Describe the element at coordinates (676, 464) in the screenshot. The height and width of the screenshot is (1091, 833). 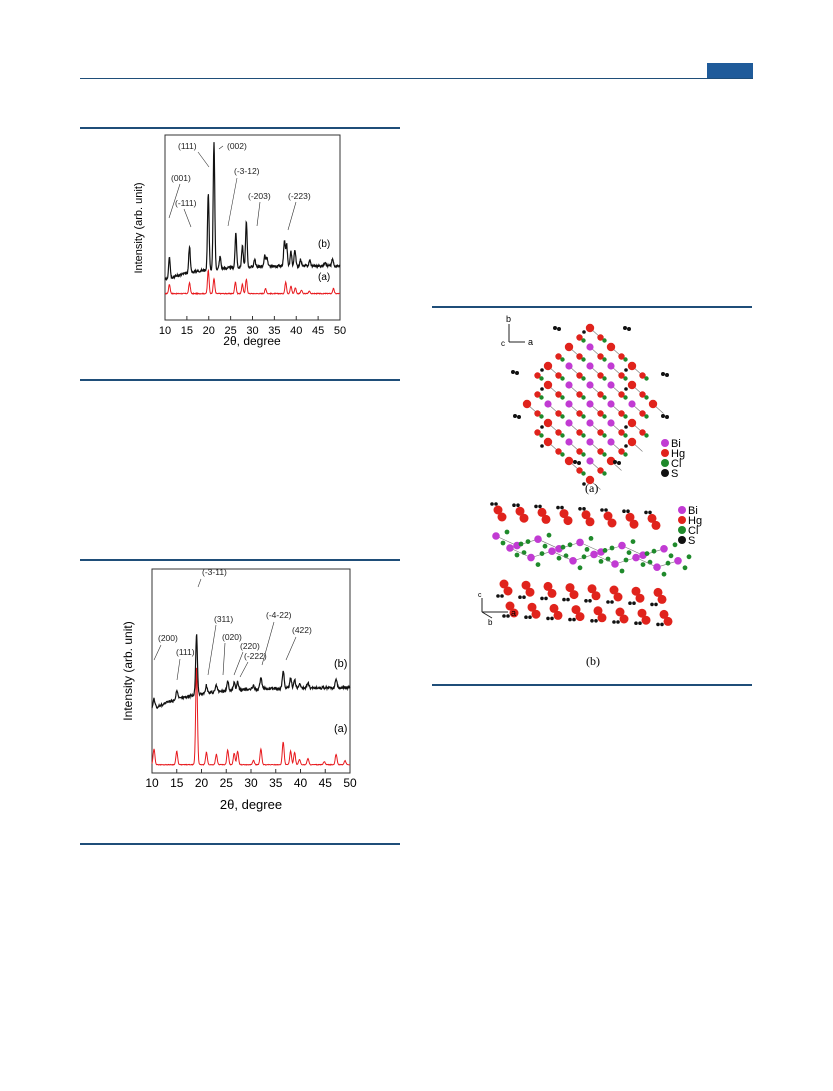
I see `legend-cl: Cl` at that location.